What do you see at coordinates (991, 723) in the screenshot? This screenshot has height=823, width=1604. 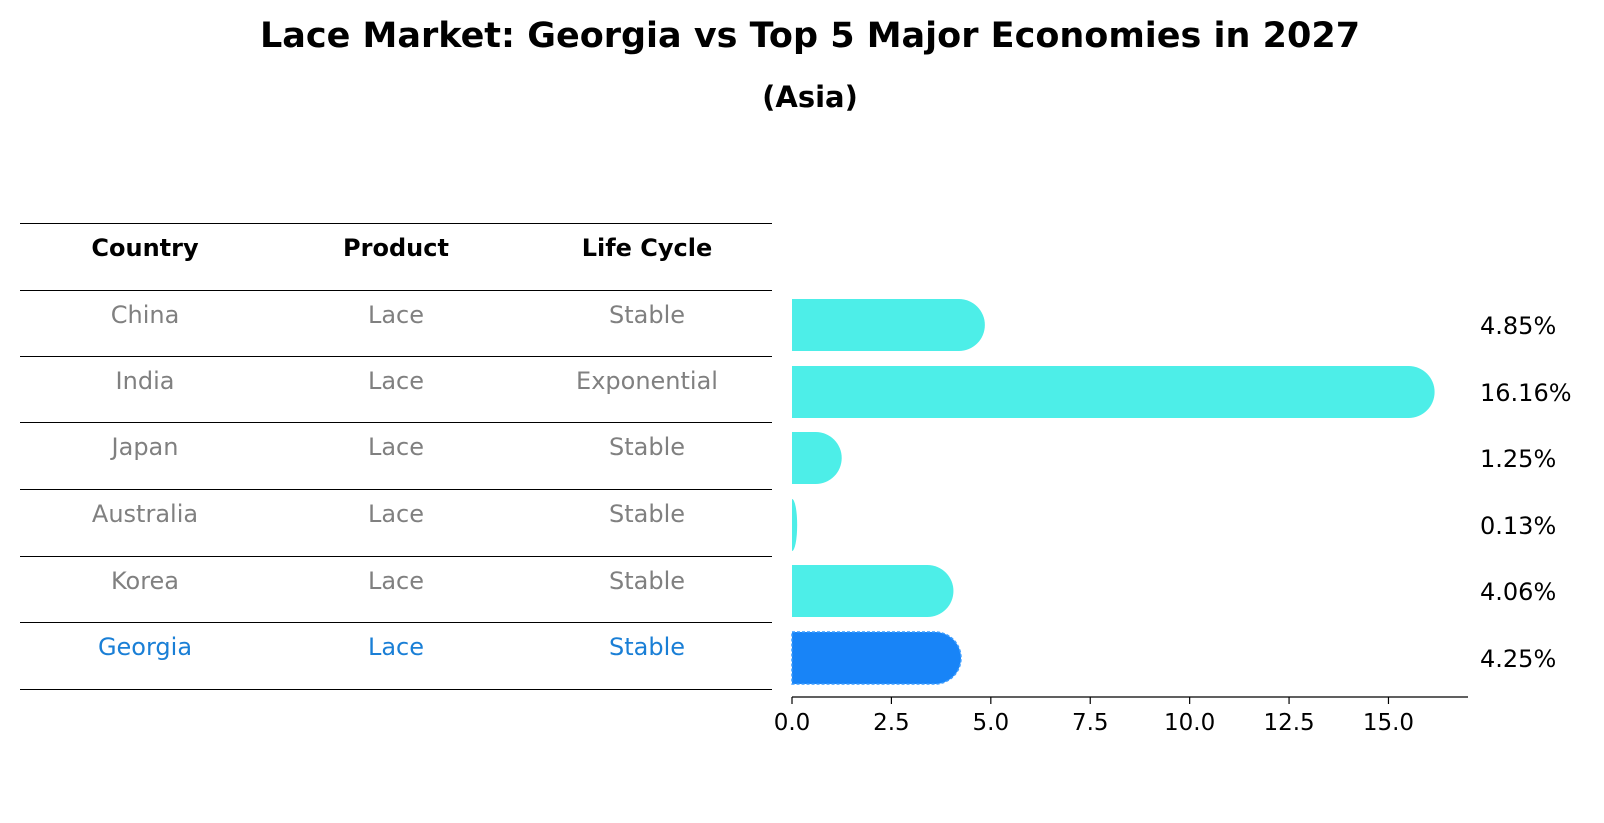 I see `x-tick-label: 5.0` at bounding box center [991, 723].